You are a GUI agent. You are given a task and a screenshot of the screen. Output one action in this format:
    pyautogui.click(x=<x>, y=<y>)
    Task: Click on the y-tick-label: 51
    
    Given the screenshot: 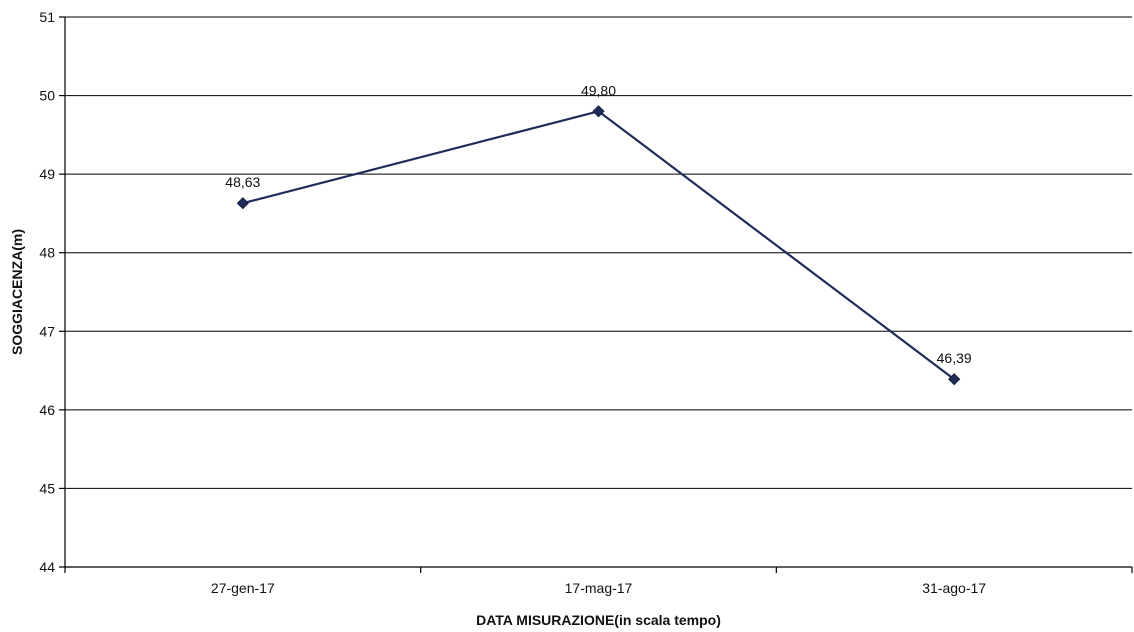 What is the action you would take?
    pyautogui.click(x=47, y=17)
    